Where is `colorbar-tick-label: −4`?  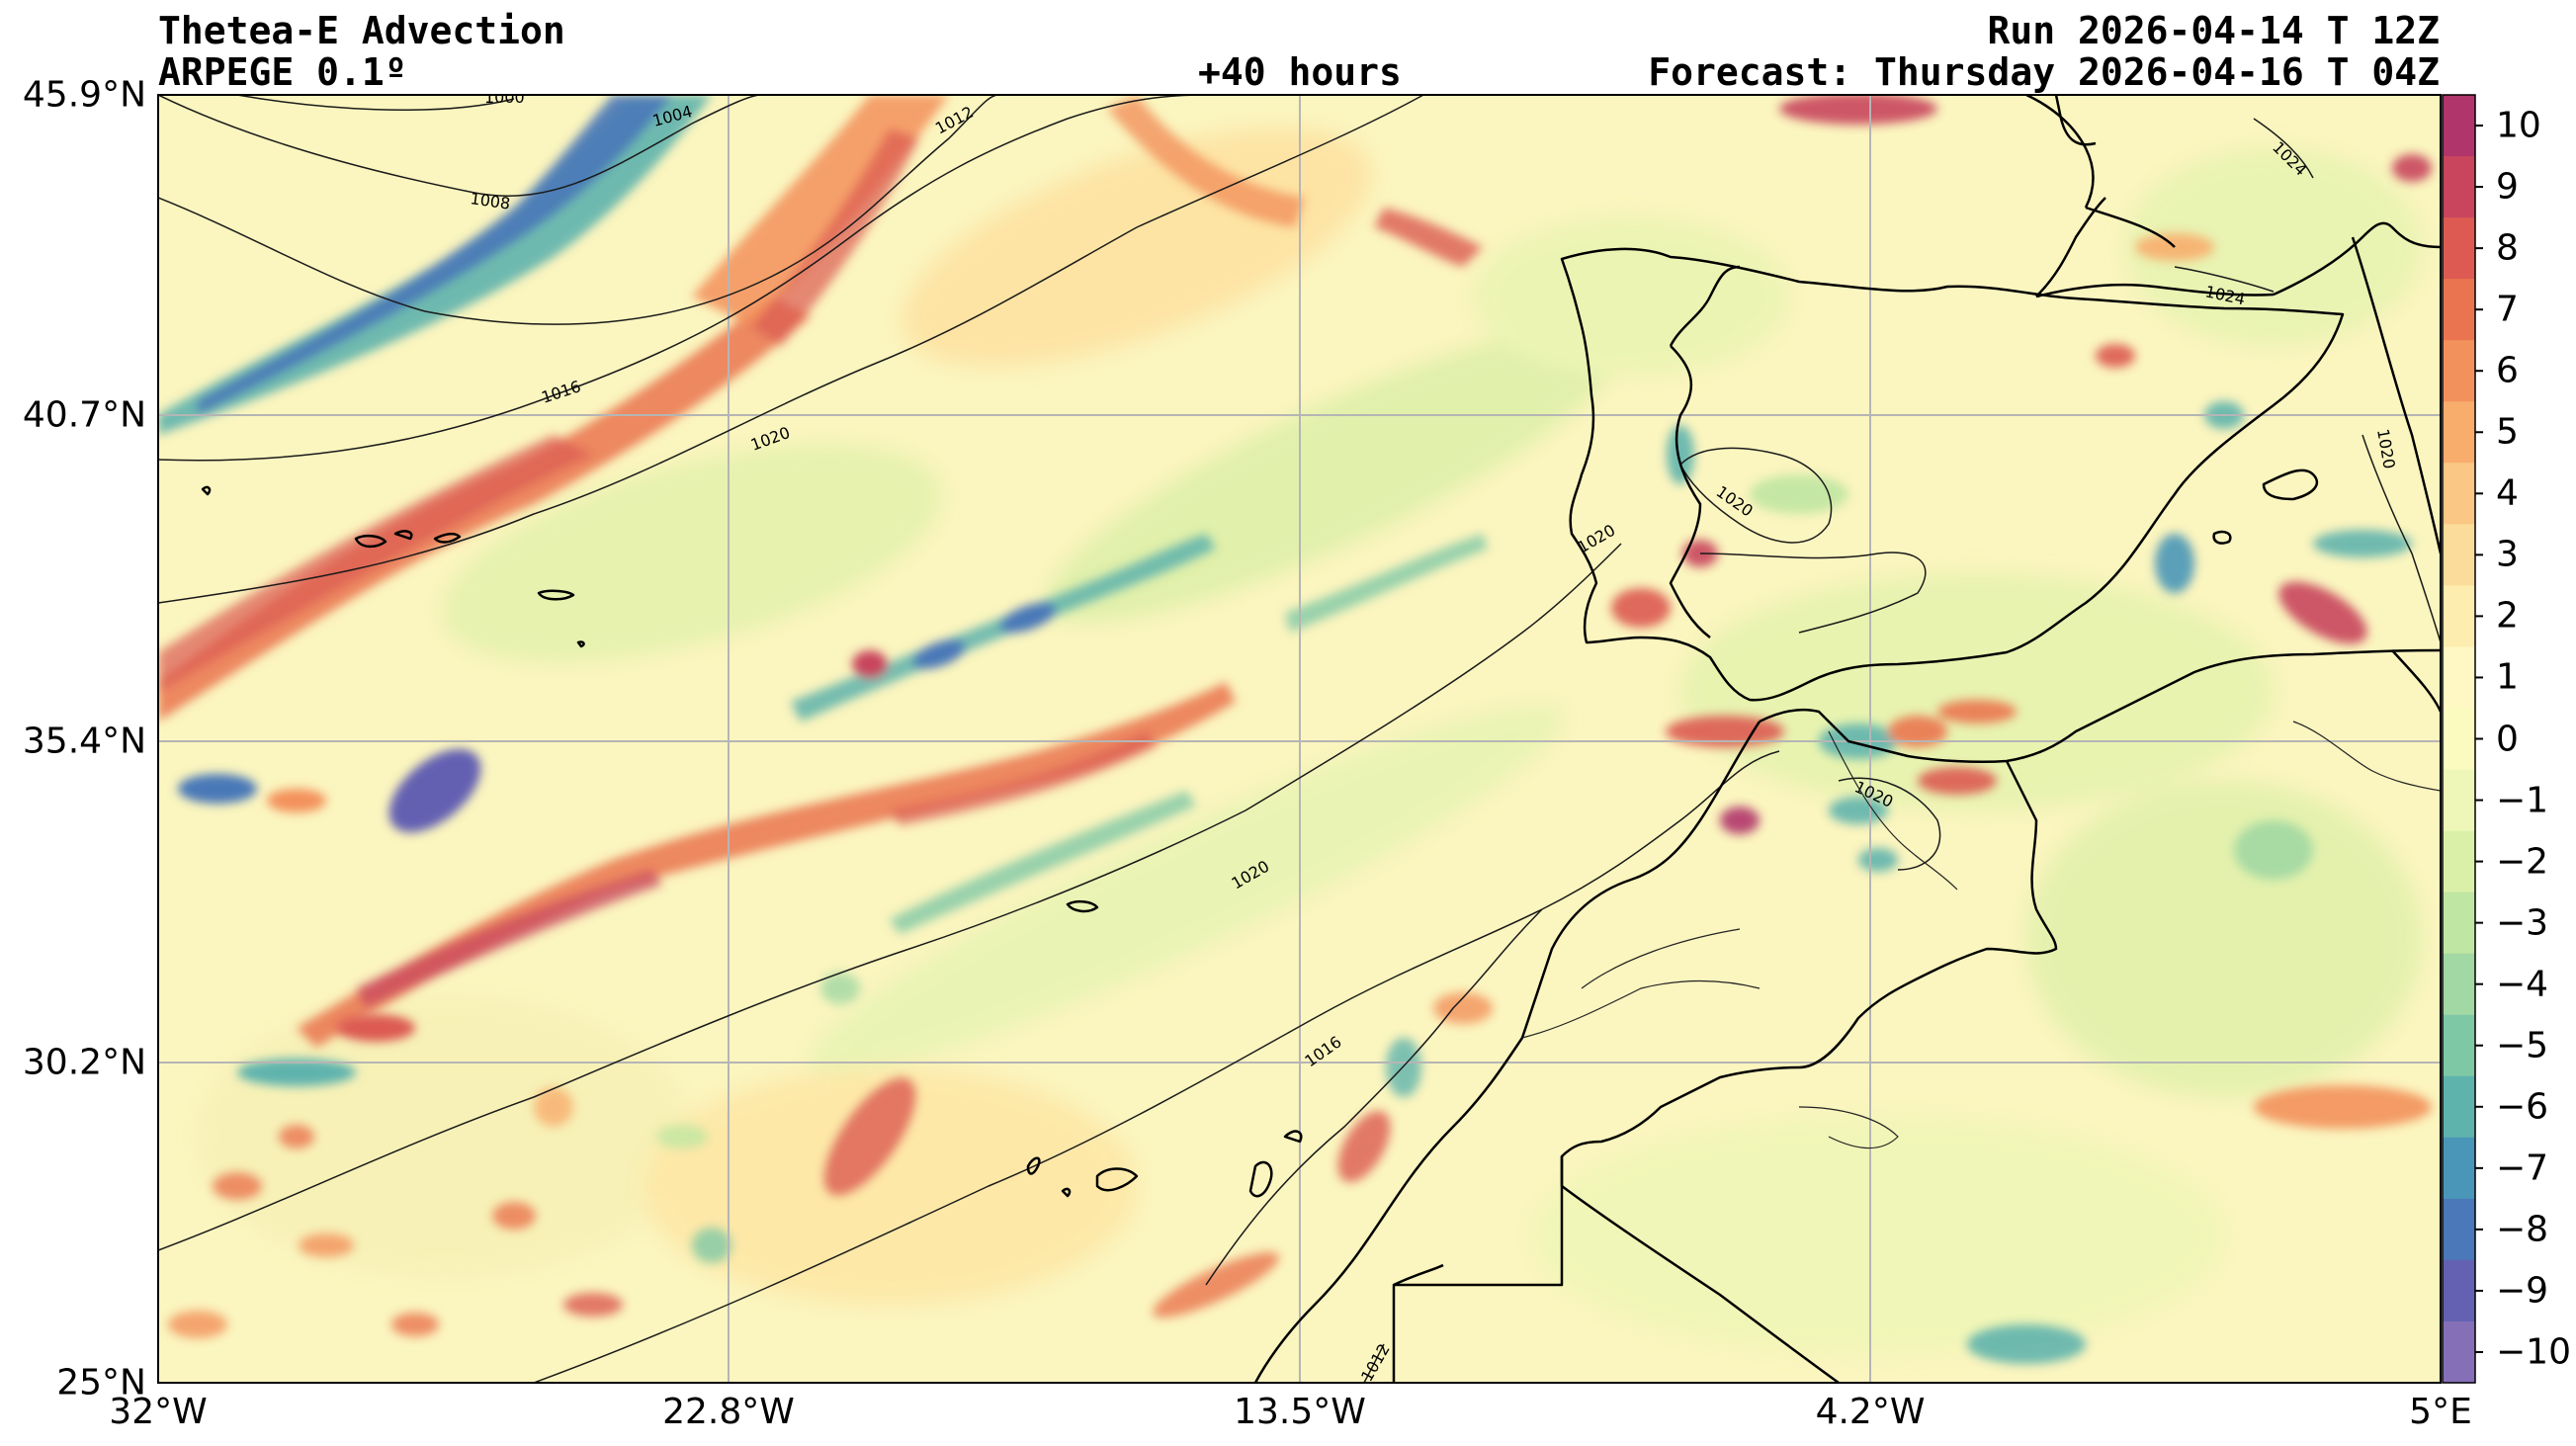 colorbar-tick-label: −4 is located at coordinates (2522, 984).